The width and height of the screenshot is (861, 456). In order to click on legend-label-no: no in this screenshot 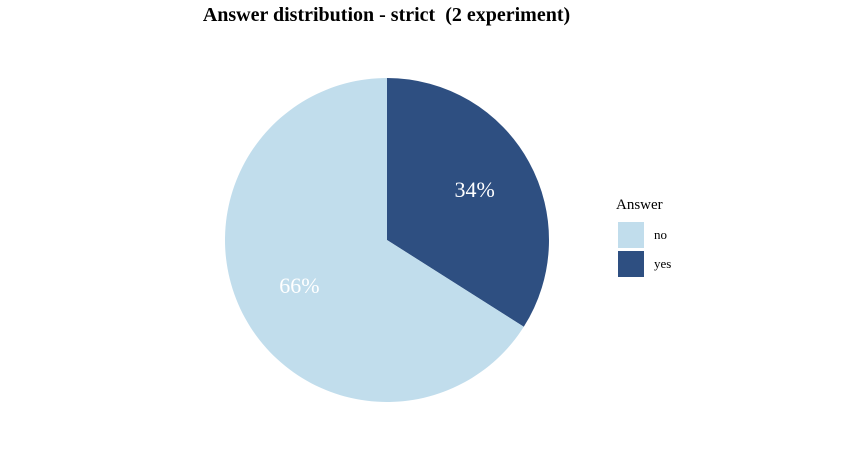, I will do `click(660, 234)`.